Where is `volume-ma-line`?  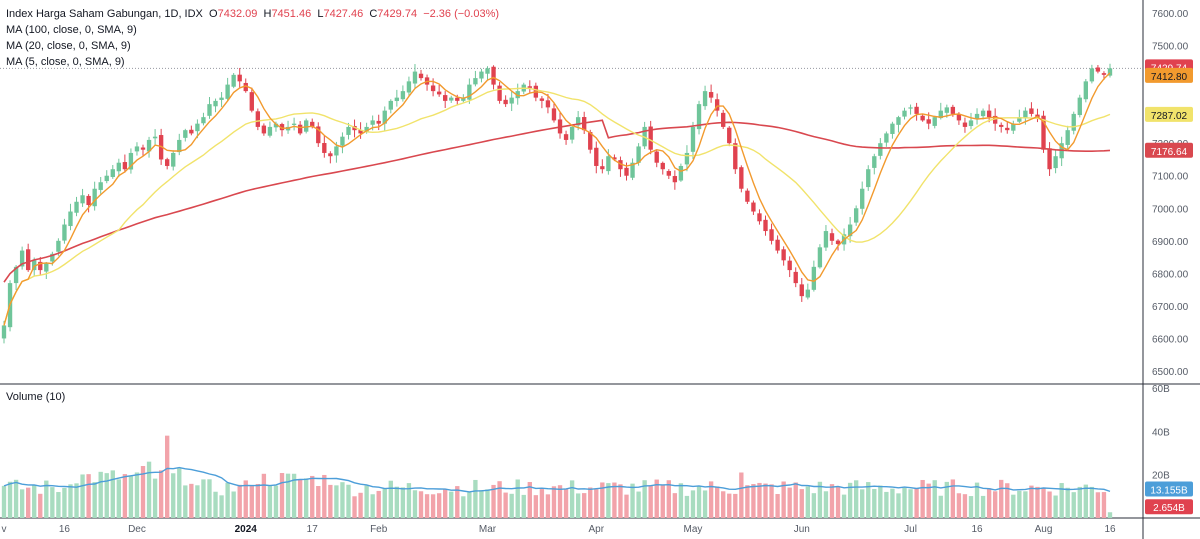
volume-ma-line is located at coordinates (557, 479).